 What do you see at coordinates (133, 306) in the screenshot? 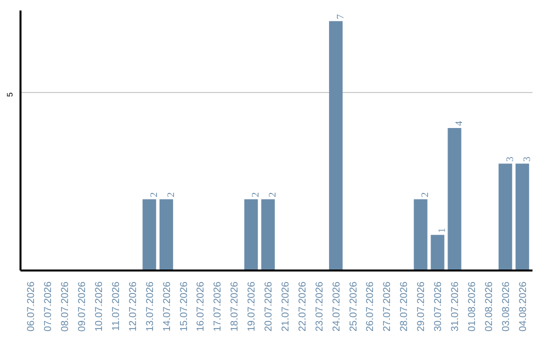
I see `x-tick-label: 12.07.2026` at bounding box center [133, 306].